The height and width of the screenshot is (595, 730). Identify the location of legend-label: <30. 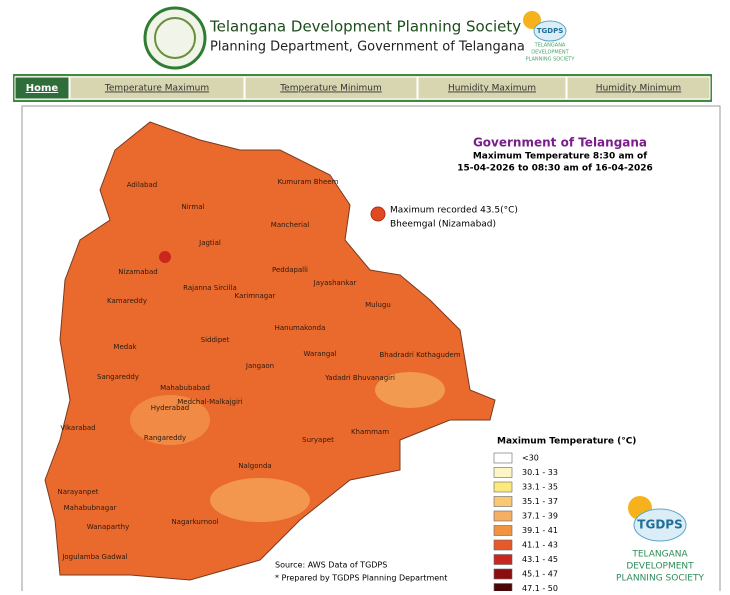
(530, 458).